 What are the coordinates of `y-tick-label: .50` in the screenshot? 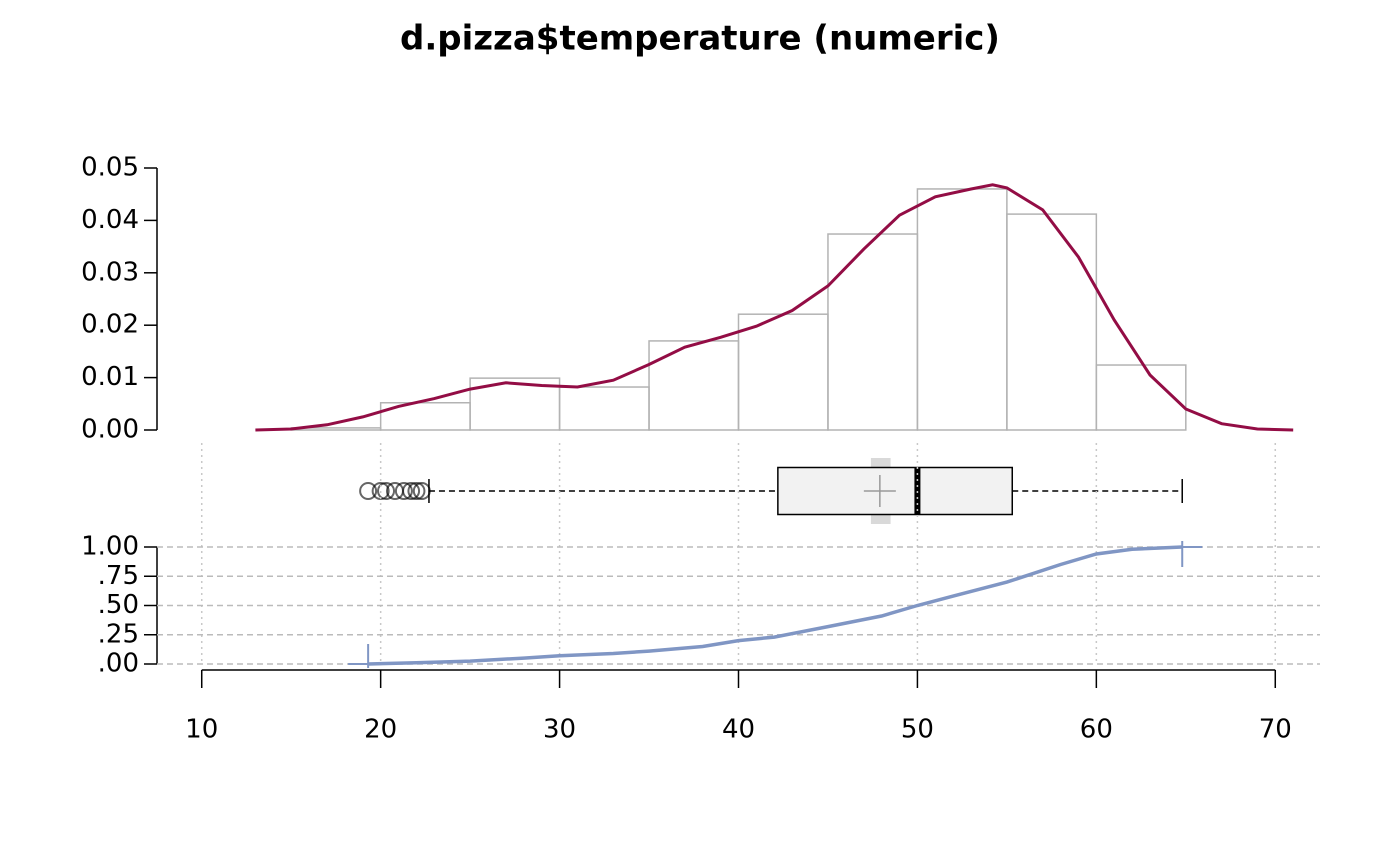 It's located at (118, 605).